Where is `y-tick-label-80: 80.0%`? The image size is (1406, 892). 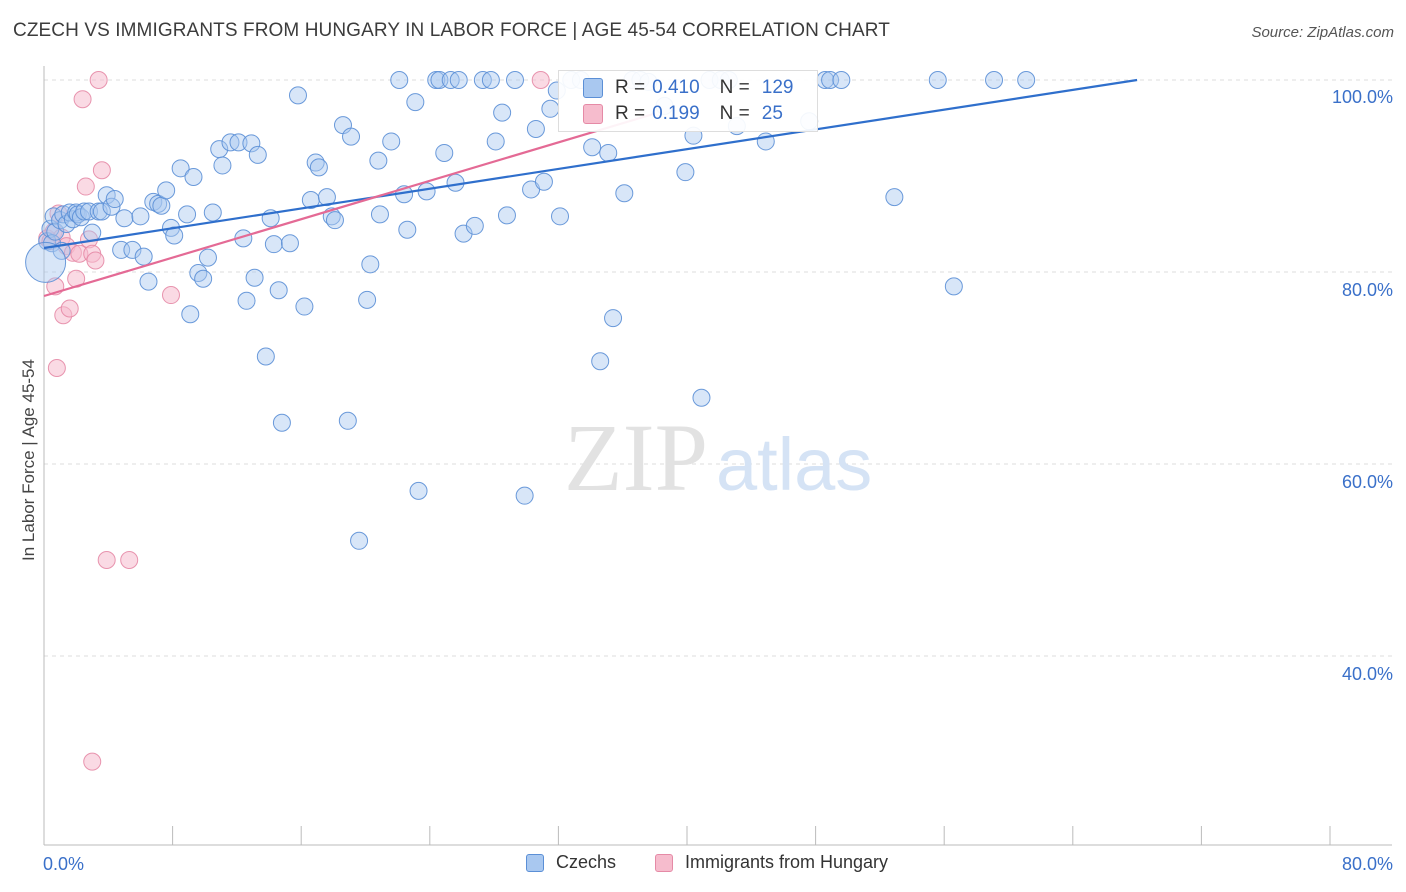 y-tick-label-80: 80.0% is located at coordinates (1367, 290).